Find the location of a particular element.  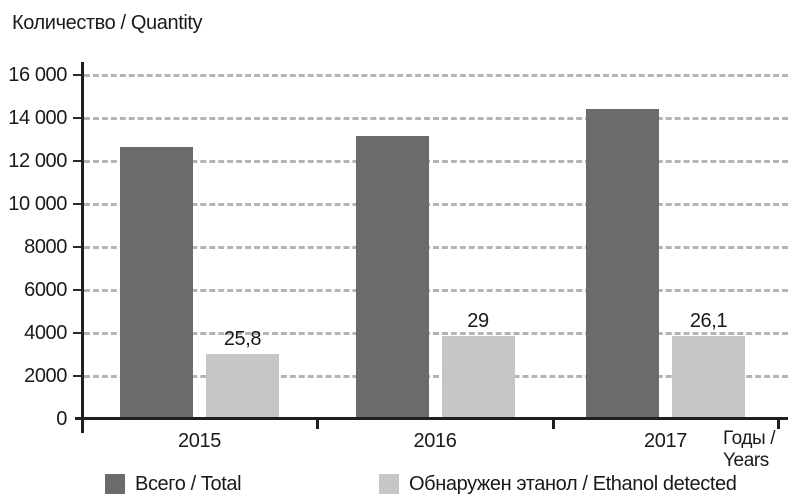

y-tick-label: 6000 is located at coordinates (45, 290).